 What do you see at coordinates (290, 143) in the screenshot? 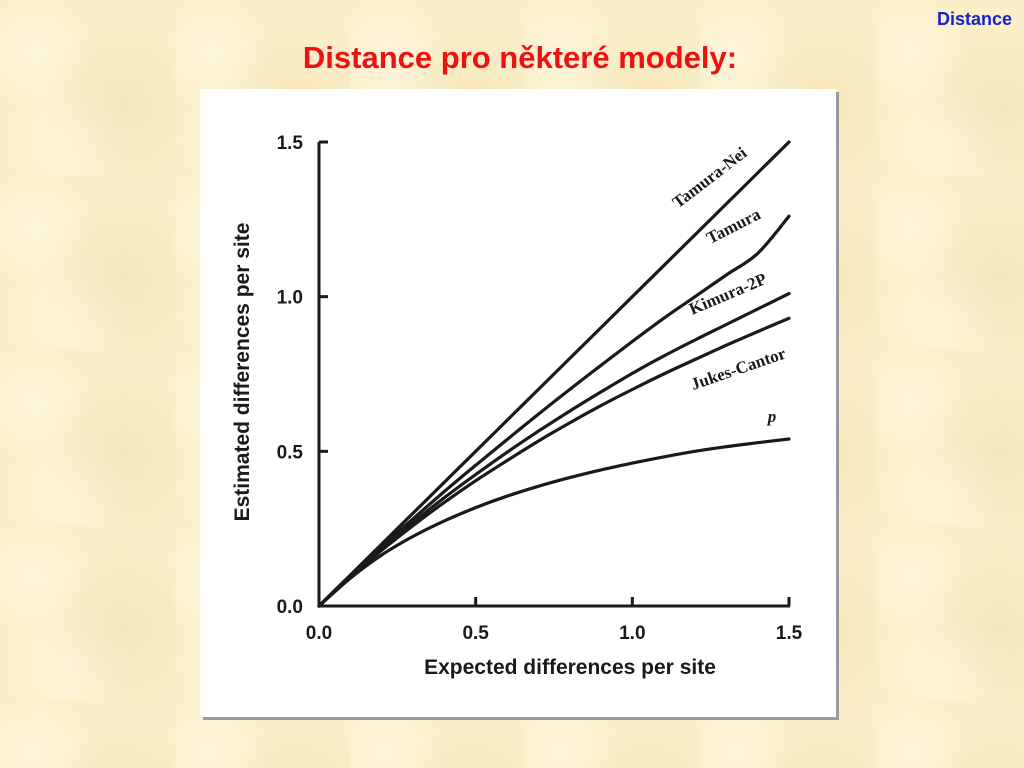
I see `y-tick-label: 1.5` at bounding box center [290, 143].